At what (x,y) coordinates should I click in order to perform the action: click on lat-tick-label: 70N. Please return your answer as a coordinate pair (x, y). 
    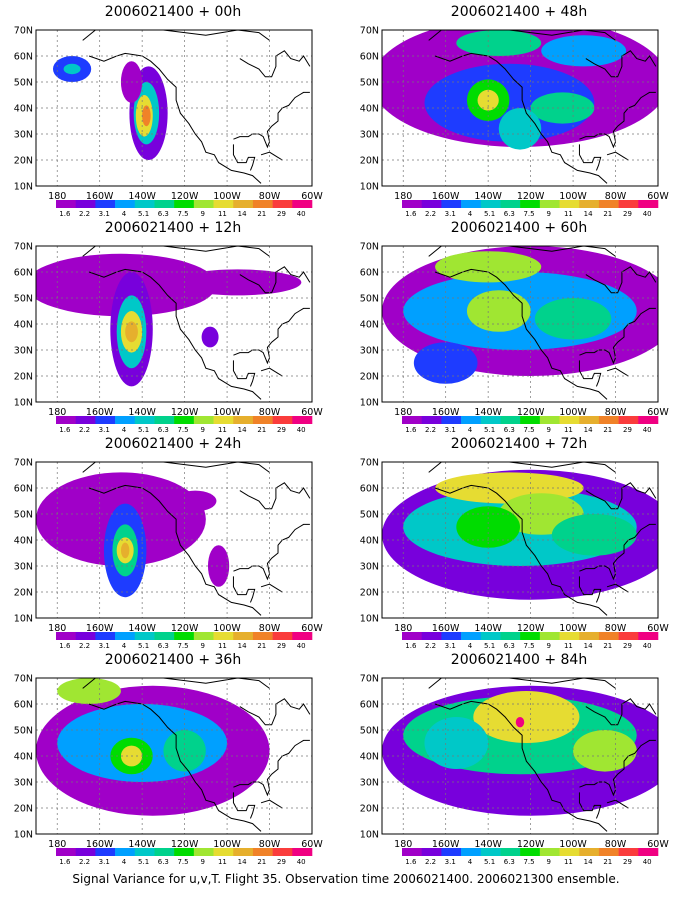
    Looking at the image, I should click on (369, 463).